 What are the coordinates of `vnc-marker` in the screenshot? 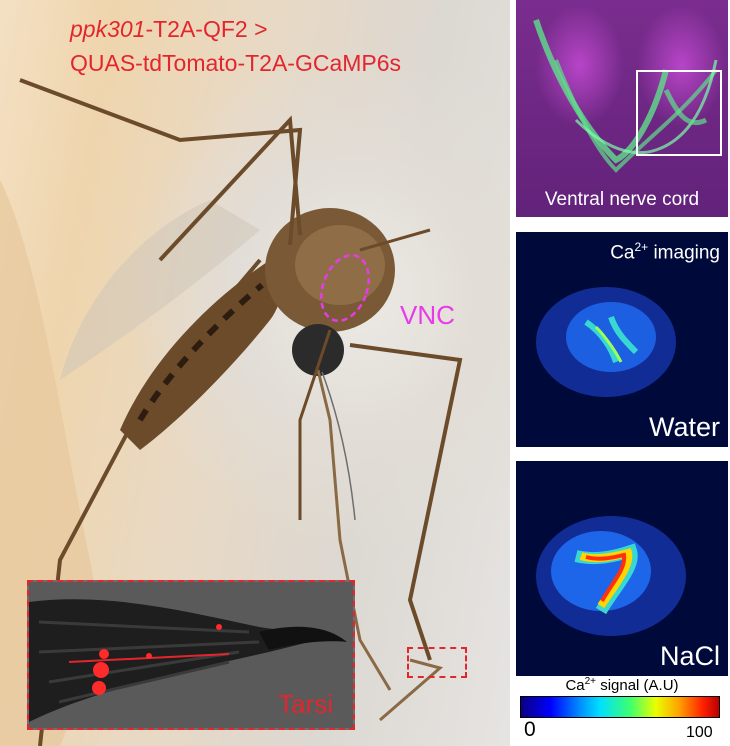 It's located at (345, 288).